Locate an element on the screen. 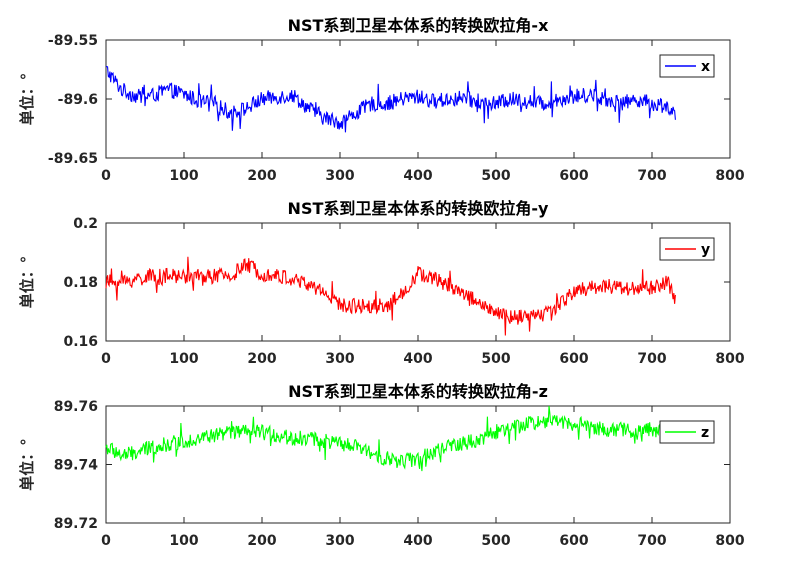  chart-title: NST系到卫星本体系的转换欧拉角-y is located at coordinates (418, 208).